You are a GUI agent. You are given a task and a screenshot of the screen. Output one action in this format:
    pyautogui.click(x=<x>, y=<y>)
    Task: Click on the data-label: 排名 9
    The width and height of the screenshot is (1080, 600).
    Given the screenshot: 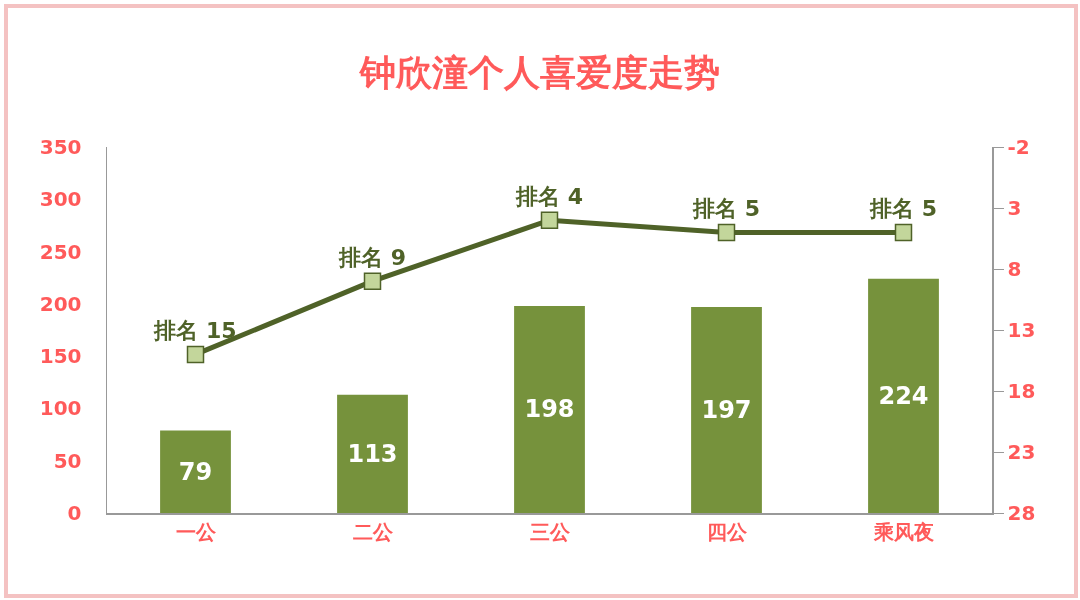 What is the action you would take?
    pyautogui.click(x=372, y=257)
    